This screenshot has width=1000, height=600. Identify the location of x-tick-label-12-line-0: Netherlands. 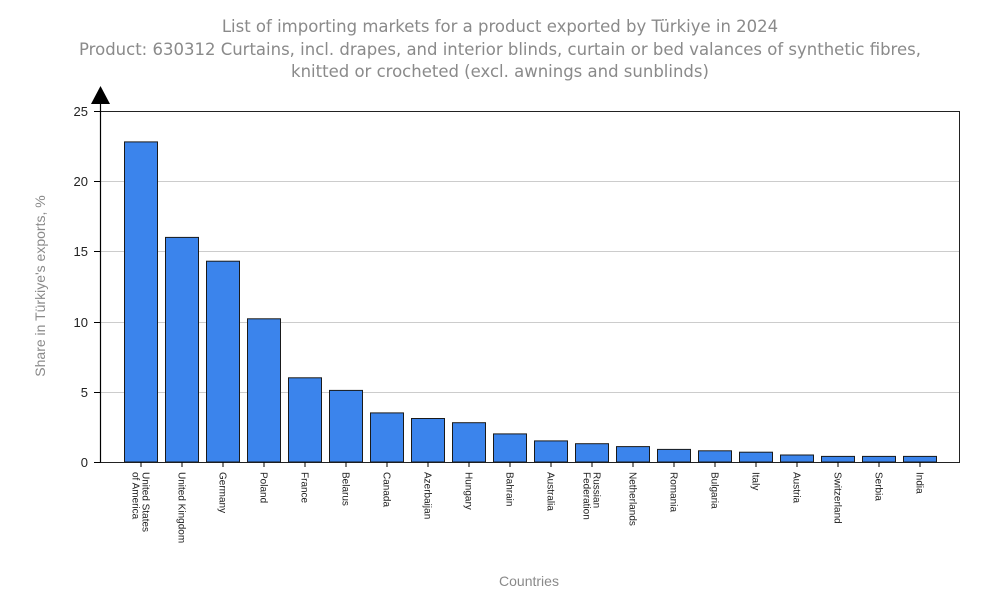
(632, 499).